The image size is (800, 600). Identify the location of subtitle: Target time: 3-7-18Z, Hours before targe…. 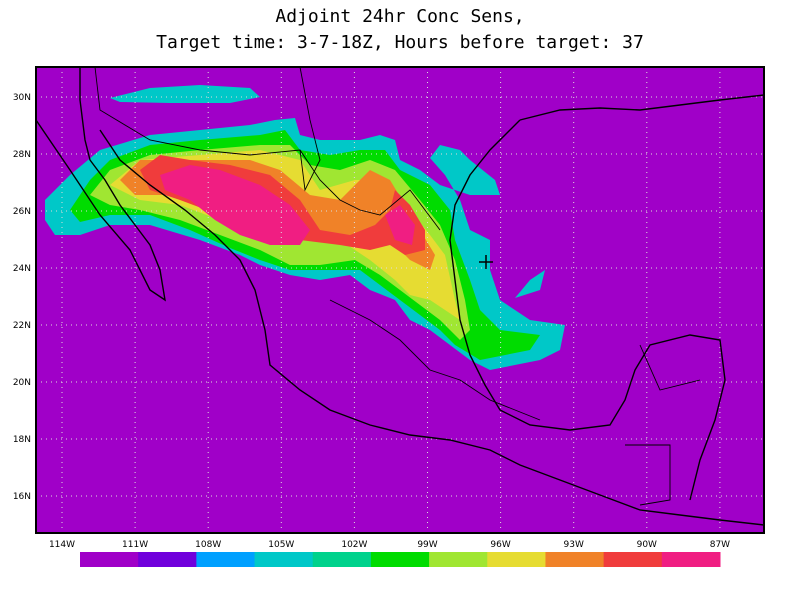
(400, 42).